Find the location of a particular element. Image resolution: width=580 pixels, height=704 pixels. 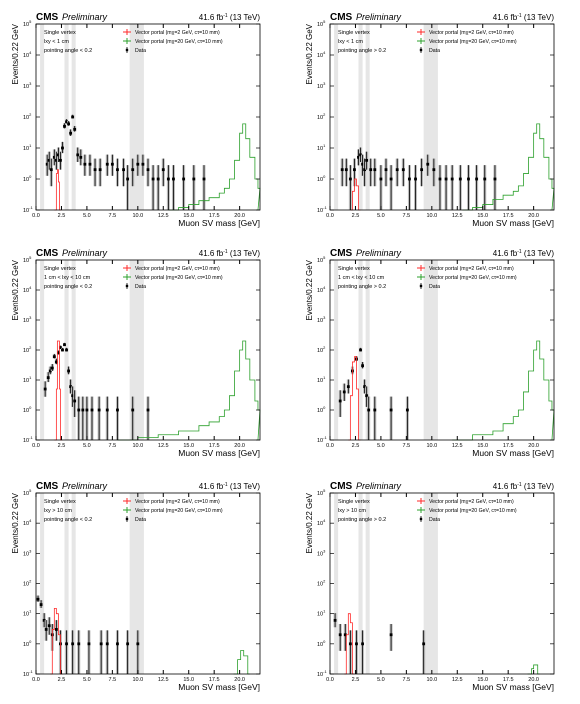

category-label: pointing angle < 0.2 is located at coordinates (68, 520).